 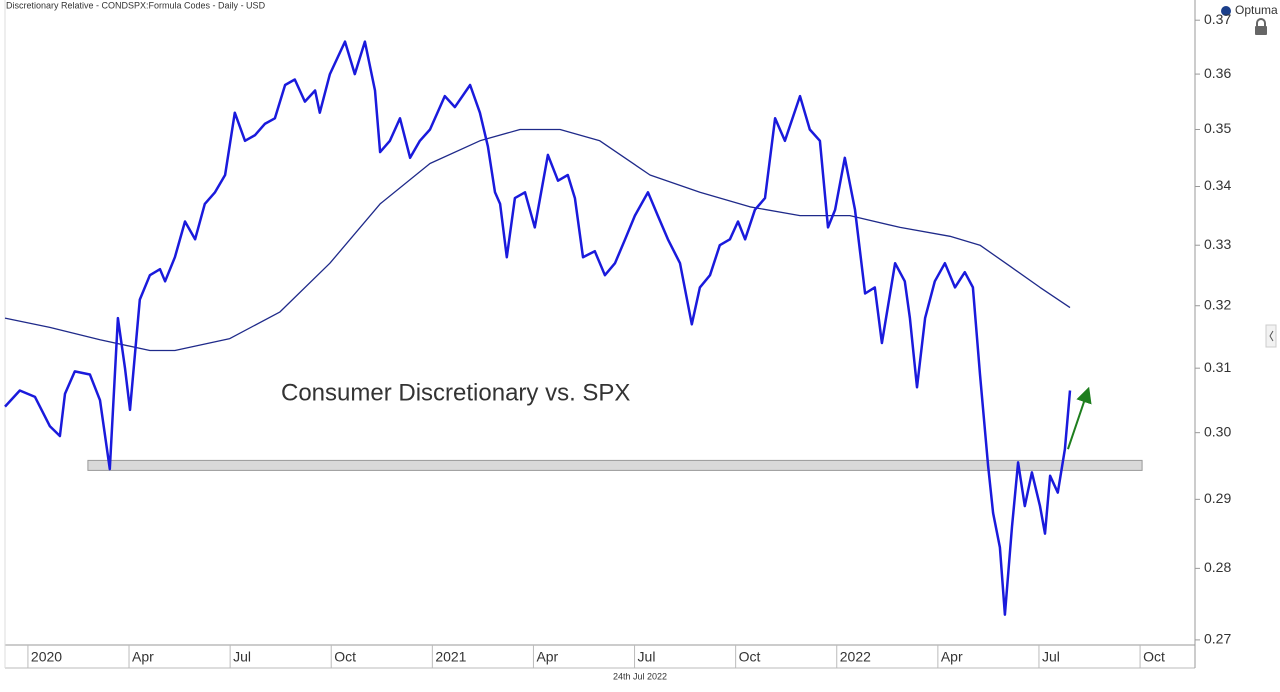 I want to click on y-tick-label: 0.30, so click(x=1217, y=431).